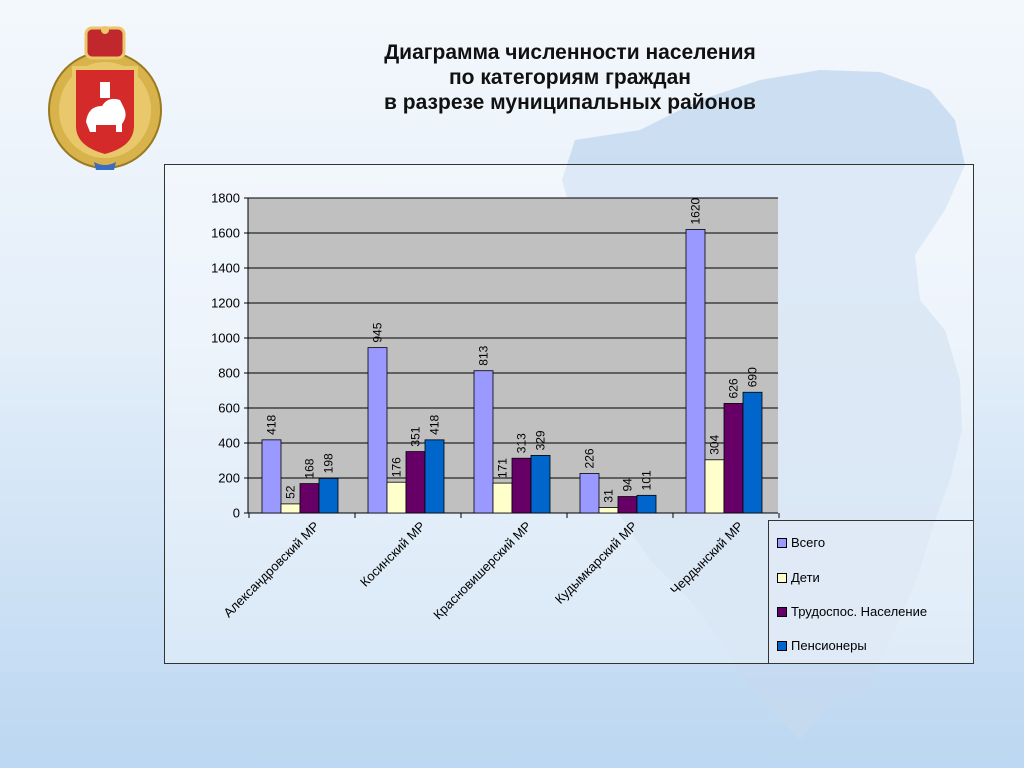 This screenshot has width=1024, height=768. I want to click on y-tick-label: 0, so click(236, 513).